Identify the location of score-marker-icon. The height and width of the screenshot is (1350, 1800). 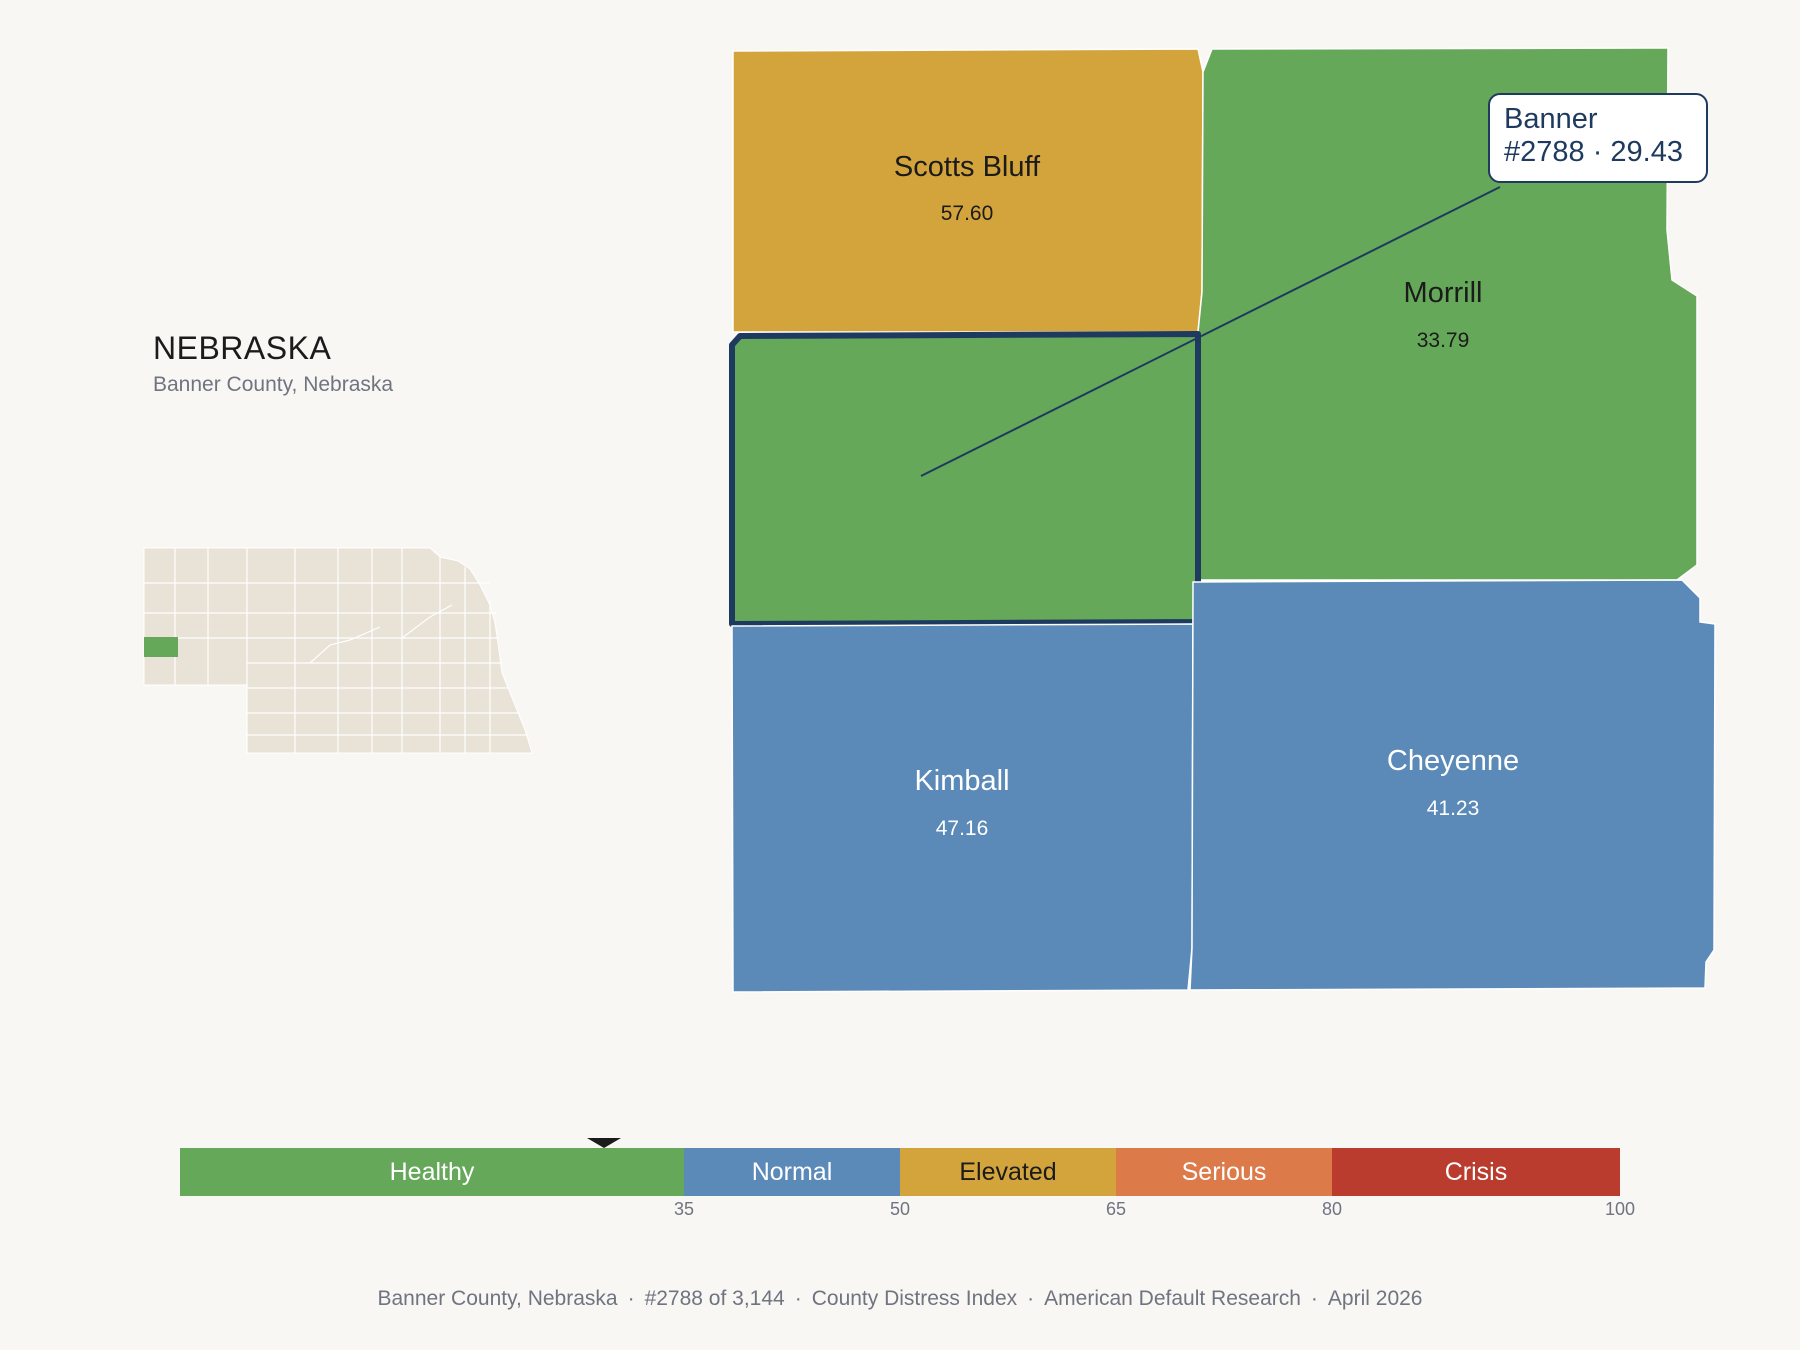
(604, 1143).